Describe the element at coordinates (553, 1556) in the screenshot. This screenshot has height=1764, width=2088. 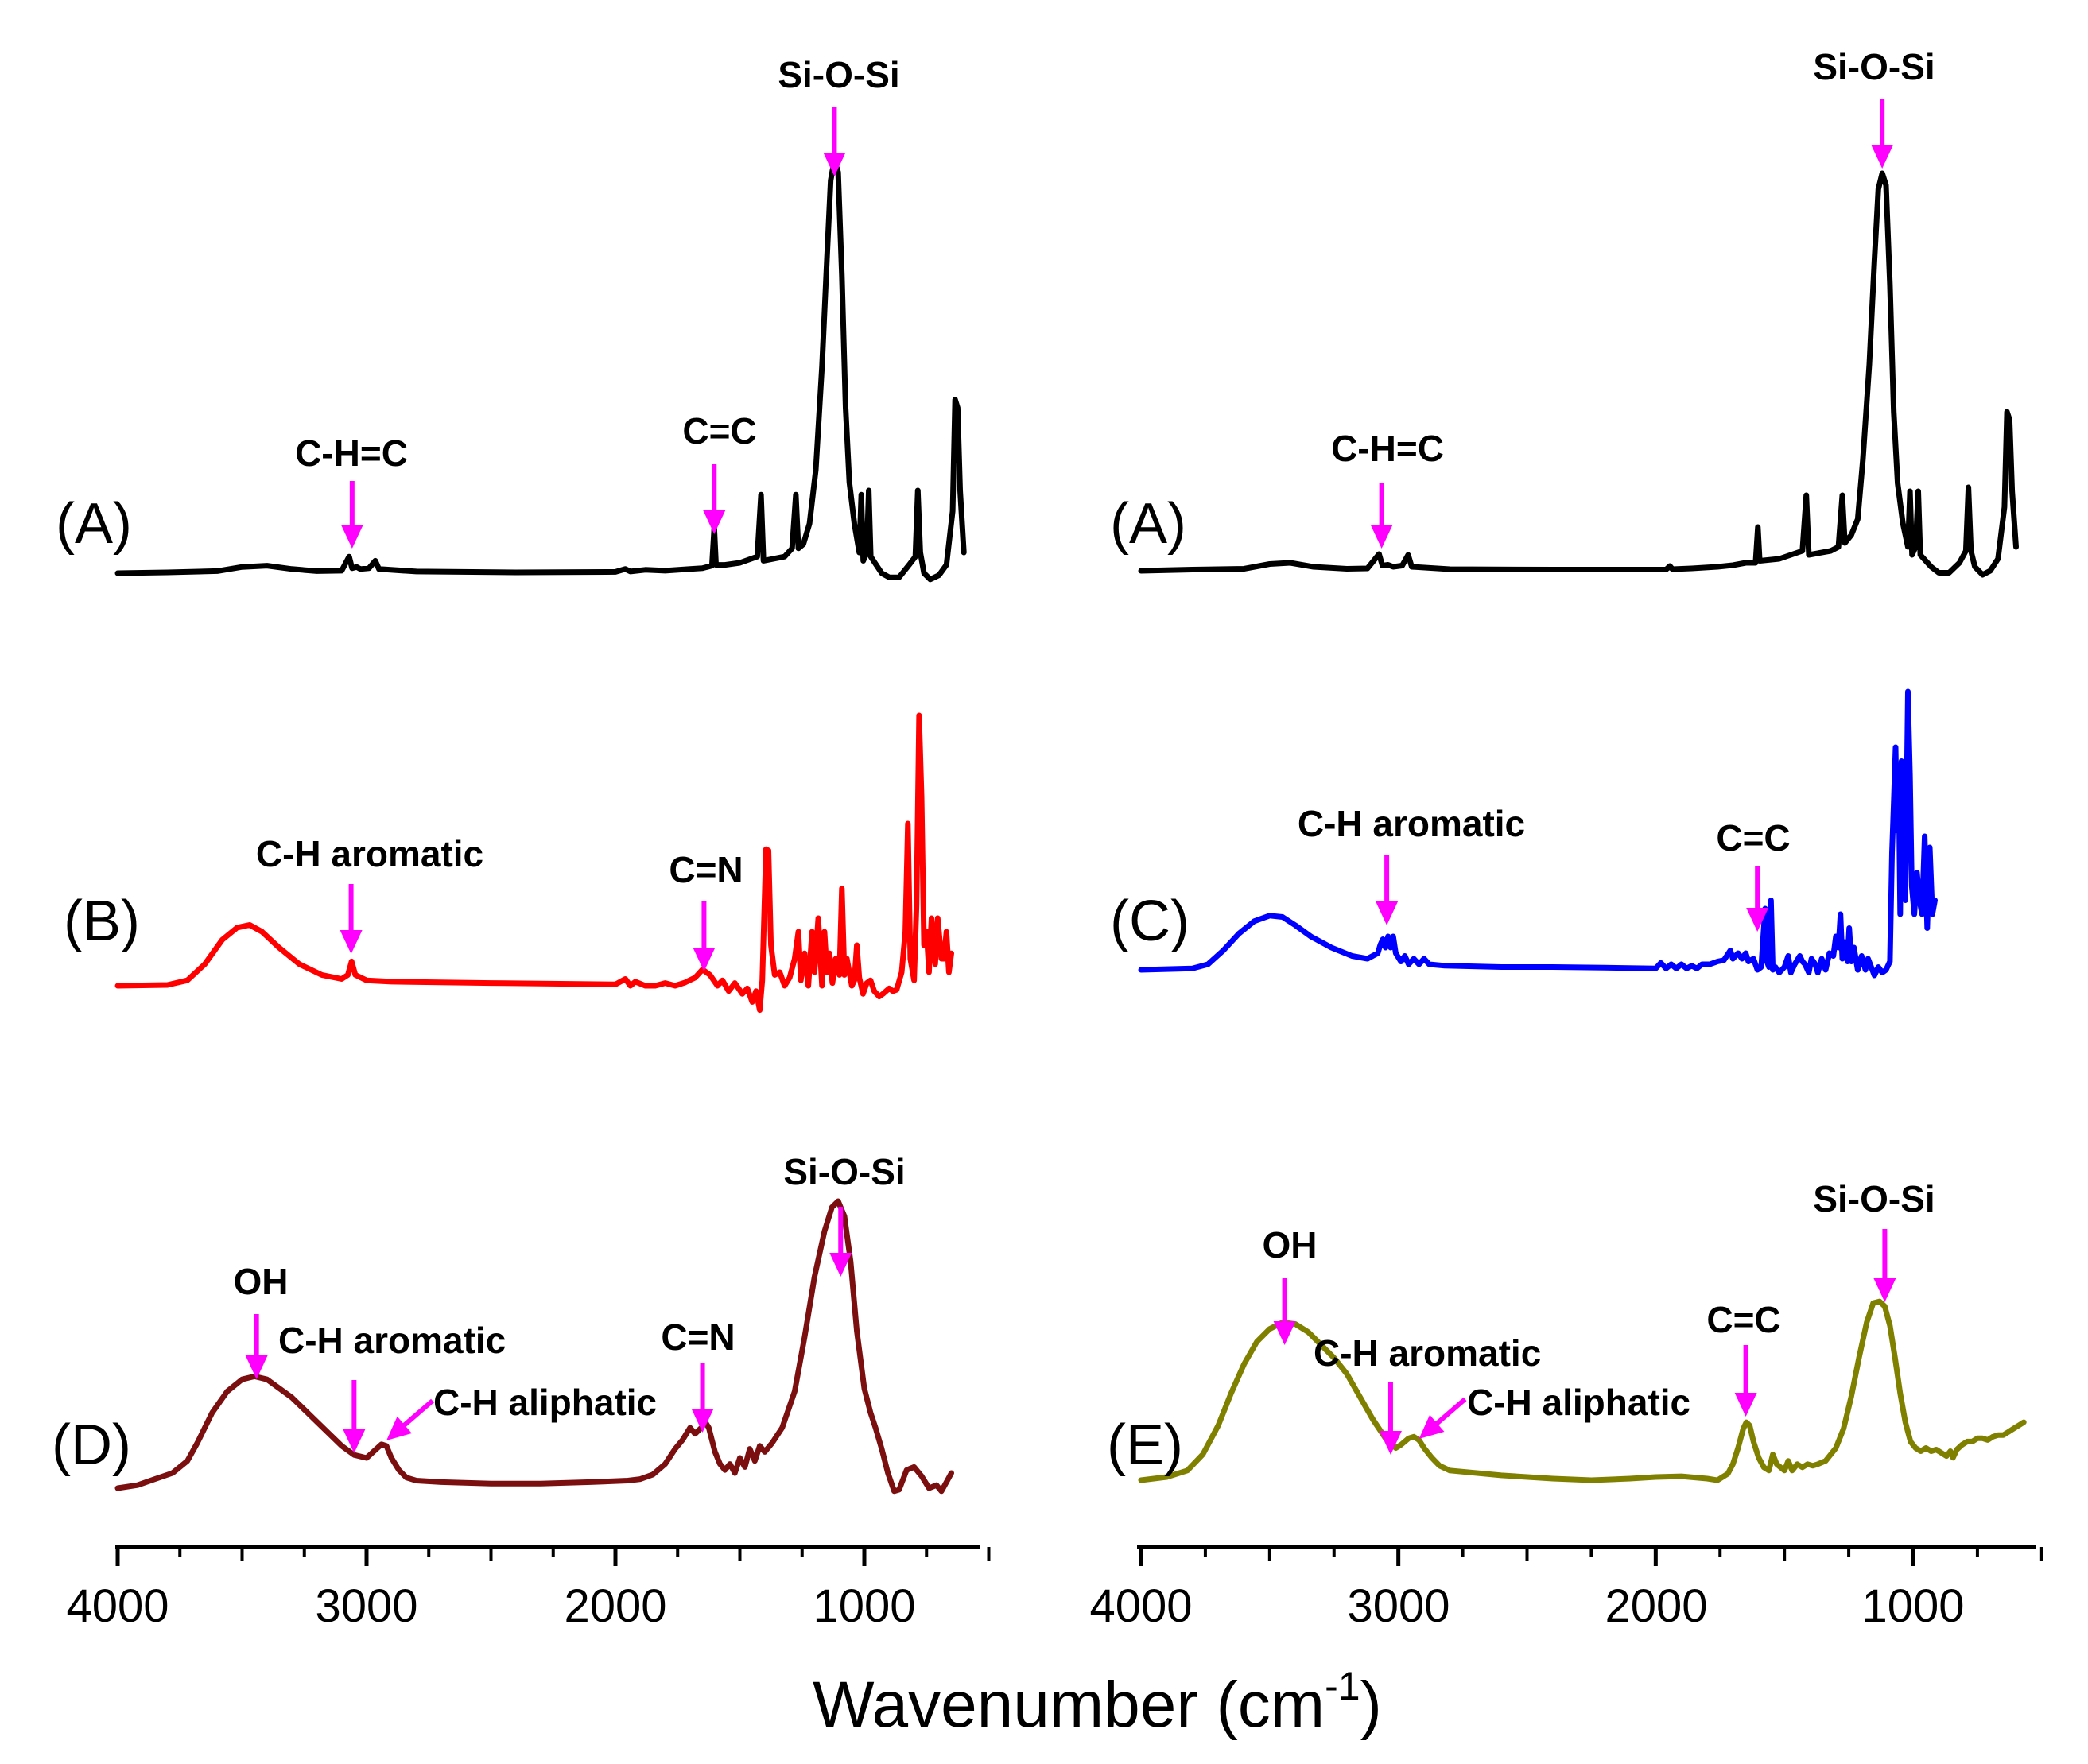
I see `x-axis-ticks-left` at that location.